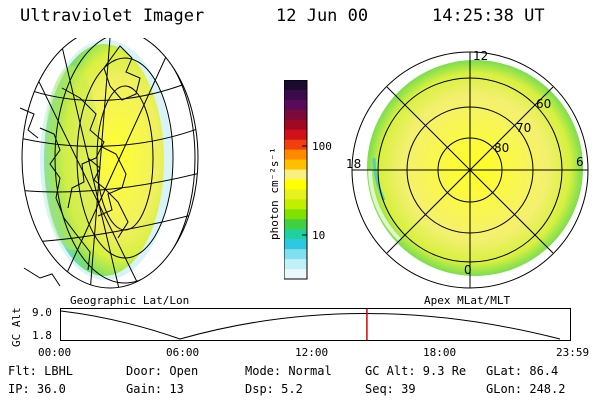 The height and width of the screenshot is (400, 600). I want to click on coastlines, so click(80, 166).